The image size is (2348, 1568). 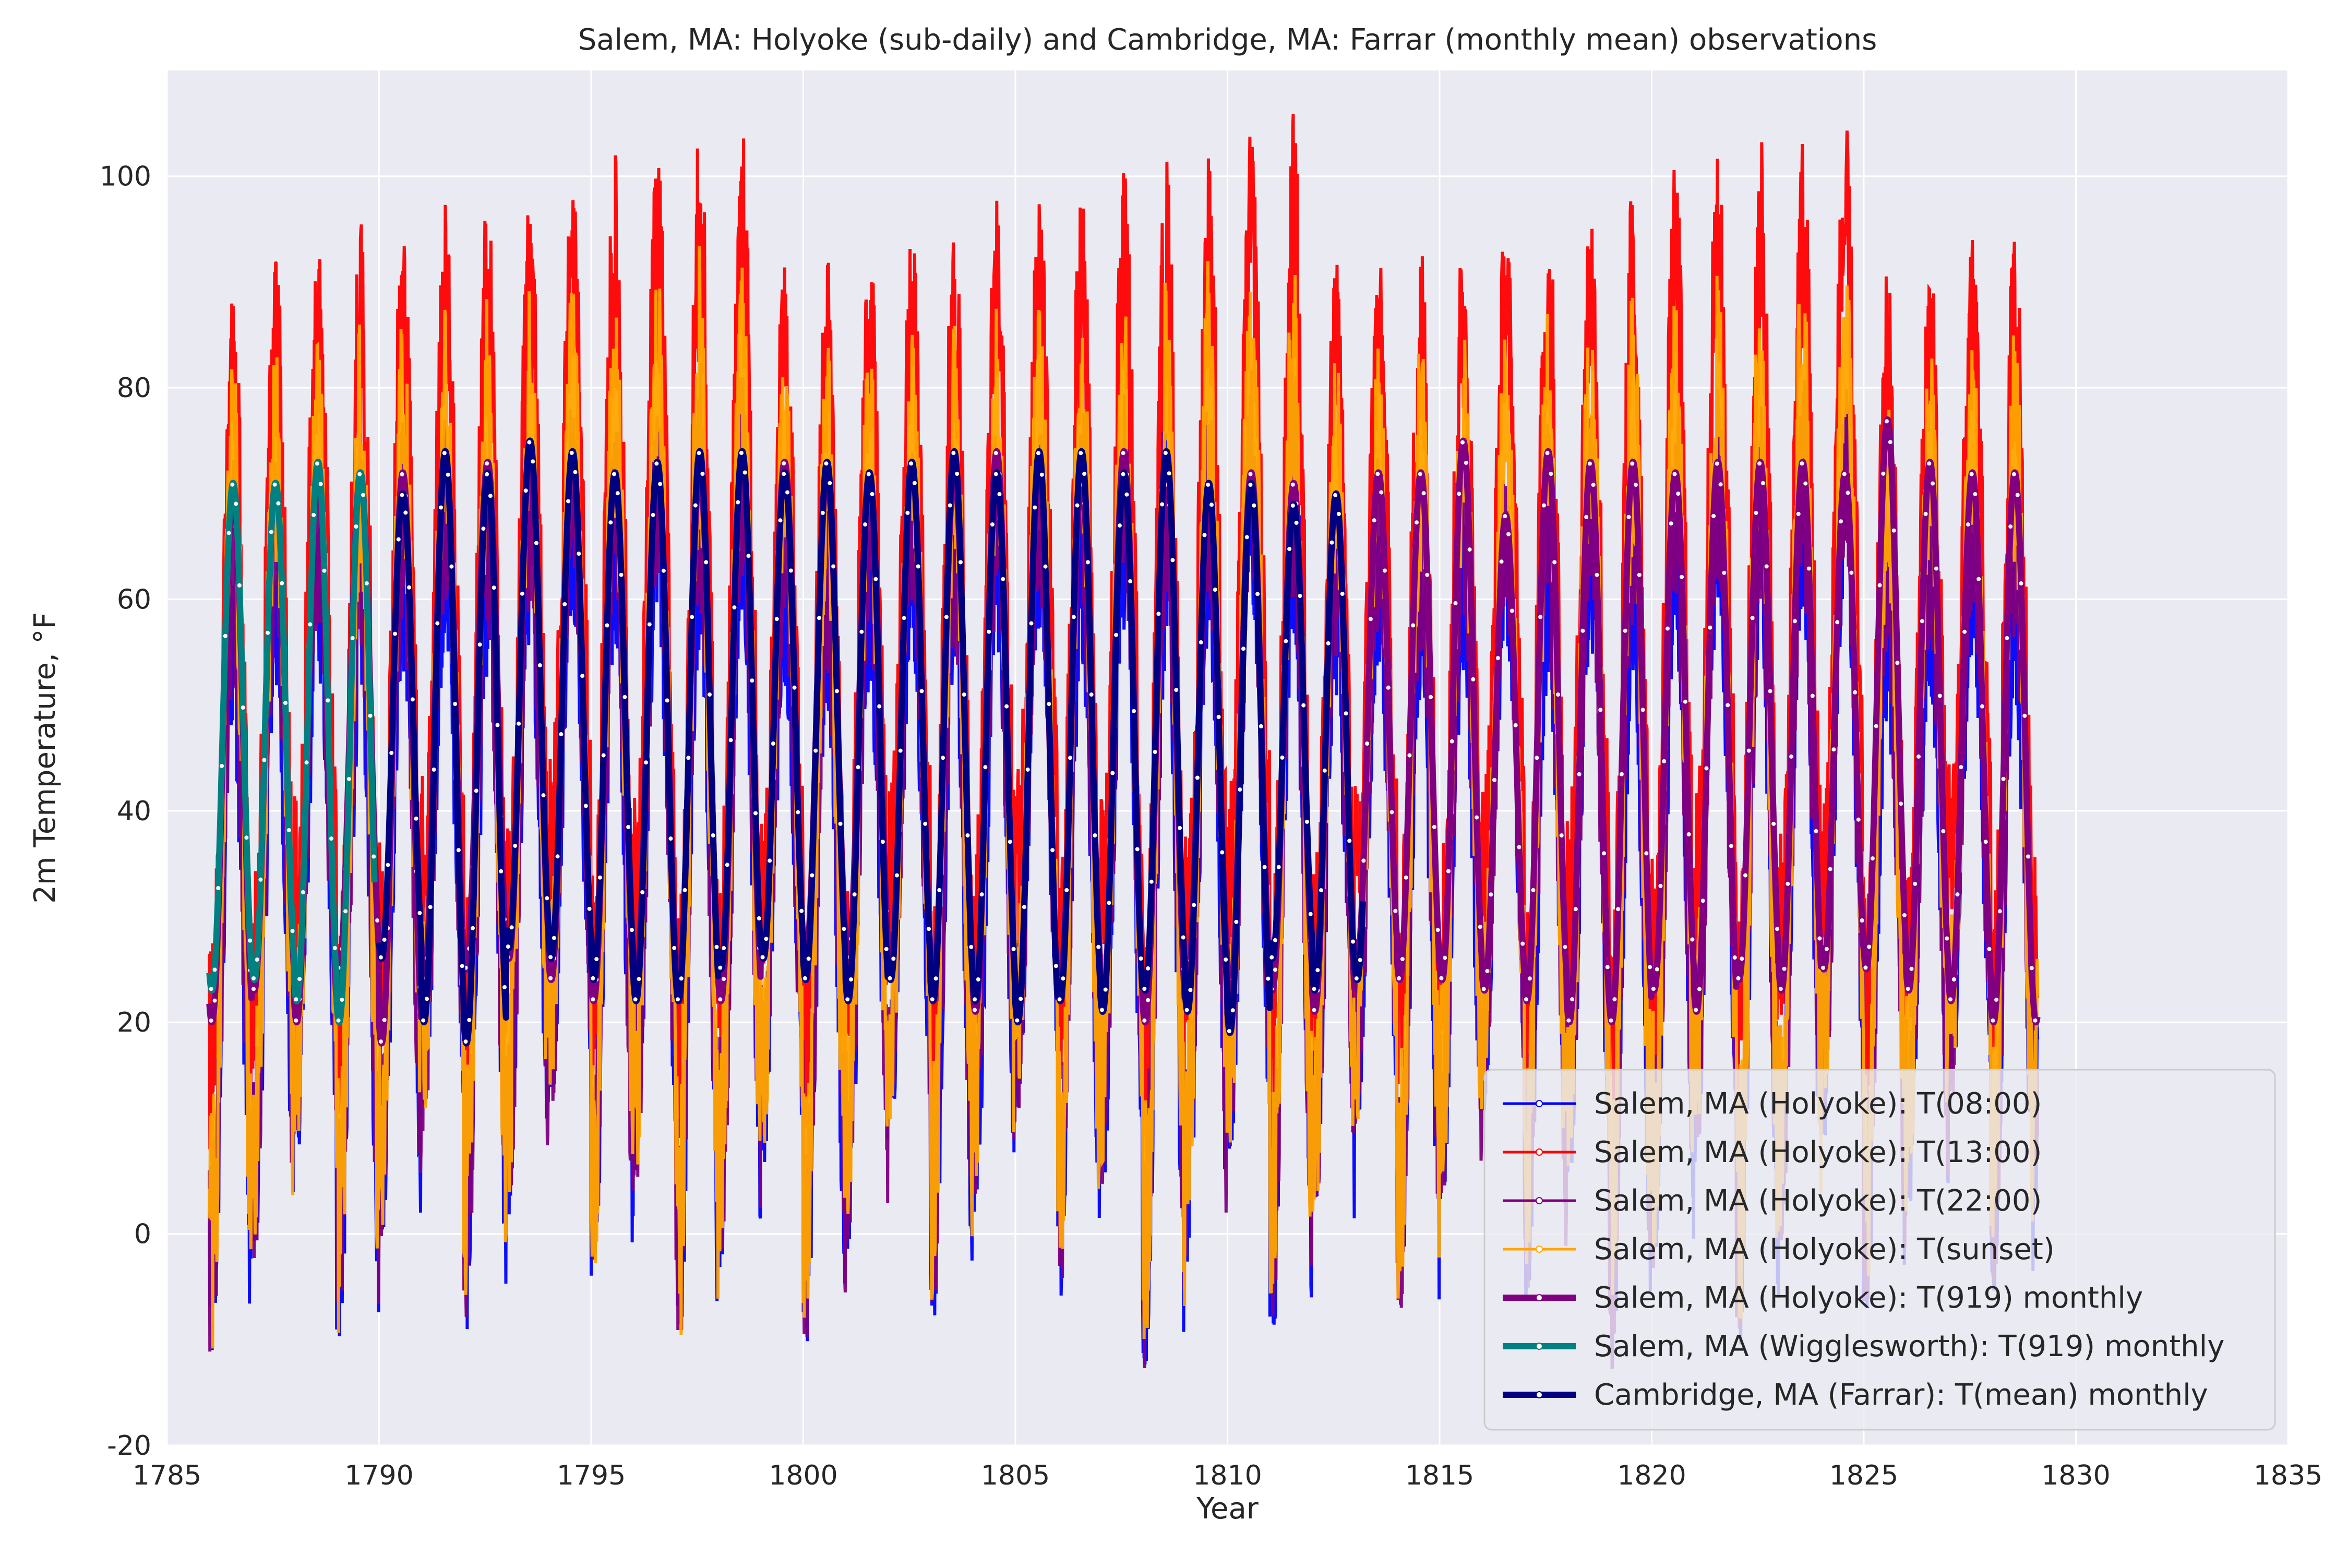 What do you see at coordinates (1818, 1152) in the screenshot?
I see `legend-label: Salem, MA (Holyoke): T(13:00)` at bounding box center [1818, 1152].